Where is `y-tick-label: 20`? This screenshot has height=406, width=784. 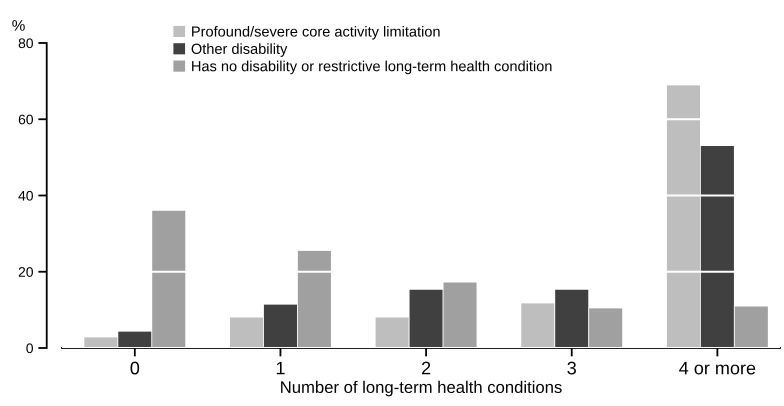 y-tick-label: 20 is located at coordinates (25, 272).